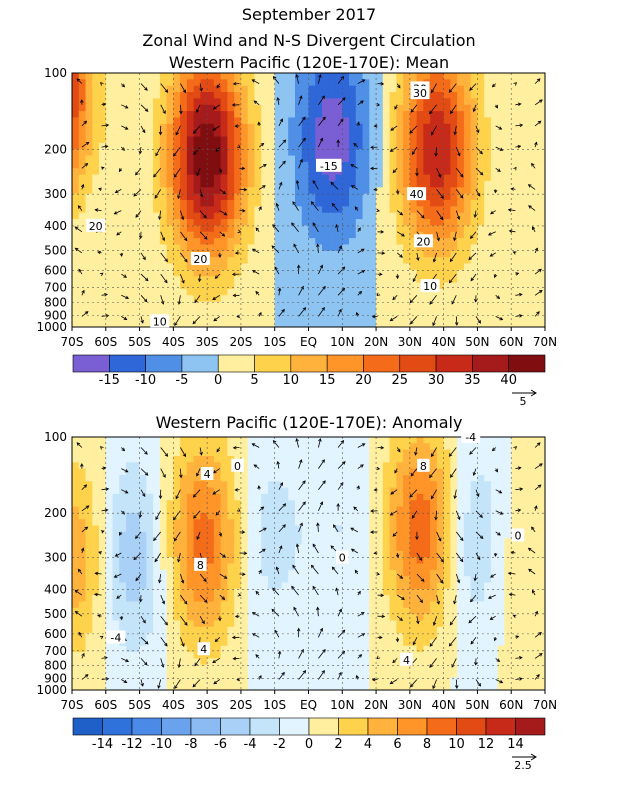  Describe the element at coordinates (173, 342) in the screenshot. I see `x-tick-label: 40S` at that location.